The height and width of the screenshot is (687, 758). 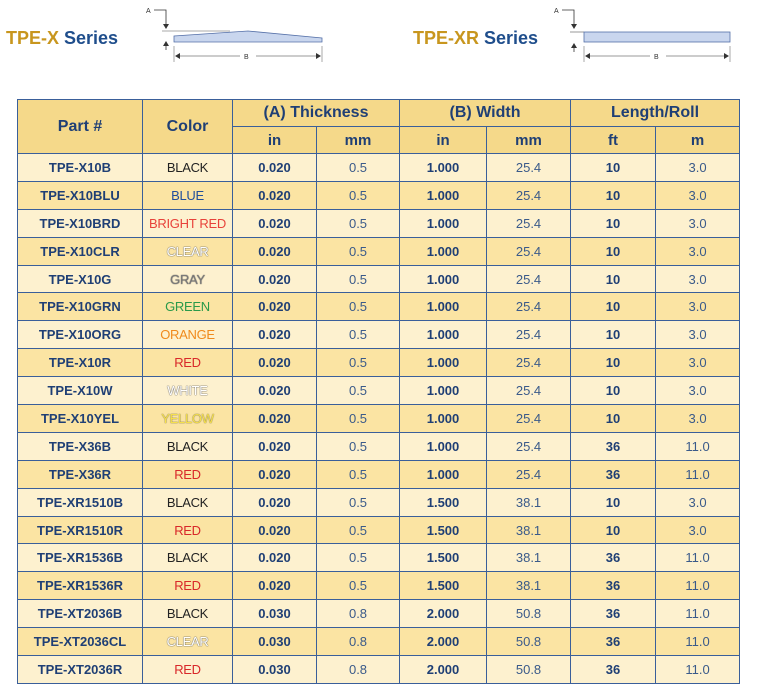 What do you see at coordinates (379, 614) in the screenshot?
I see `table-row: TPE-XT2036B BLACK 0.030 0.8 2.000 50.8 36 11.0` at bounding box center [379, 614].